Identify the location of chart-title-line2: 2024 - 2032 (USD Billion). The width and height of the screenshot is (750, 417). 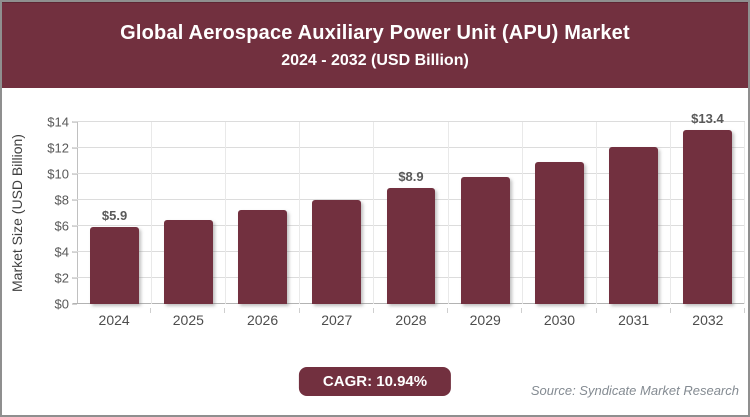
(375, 60).